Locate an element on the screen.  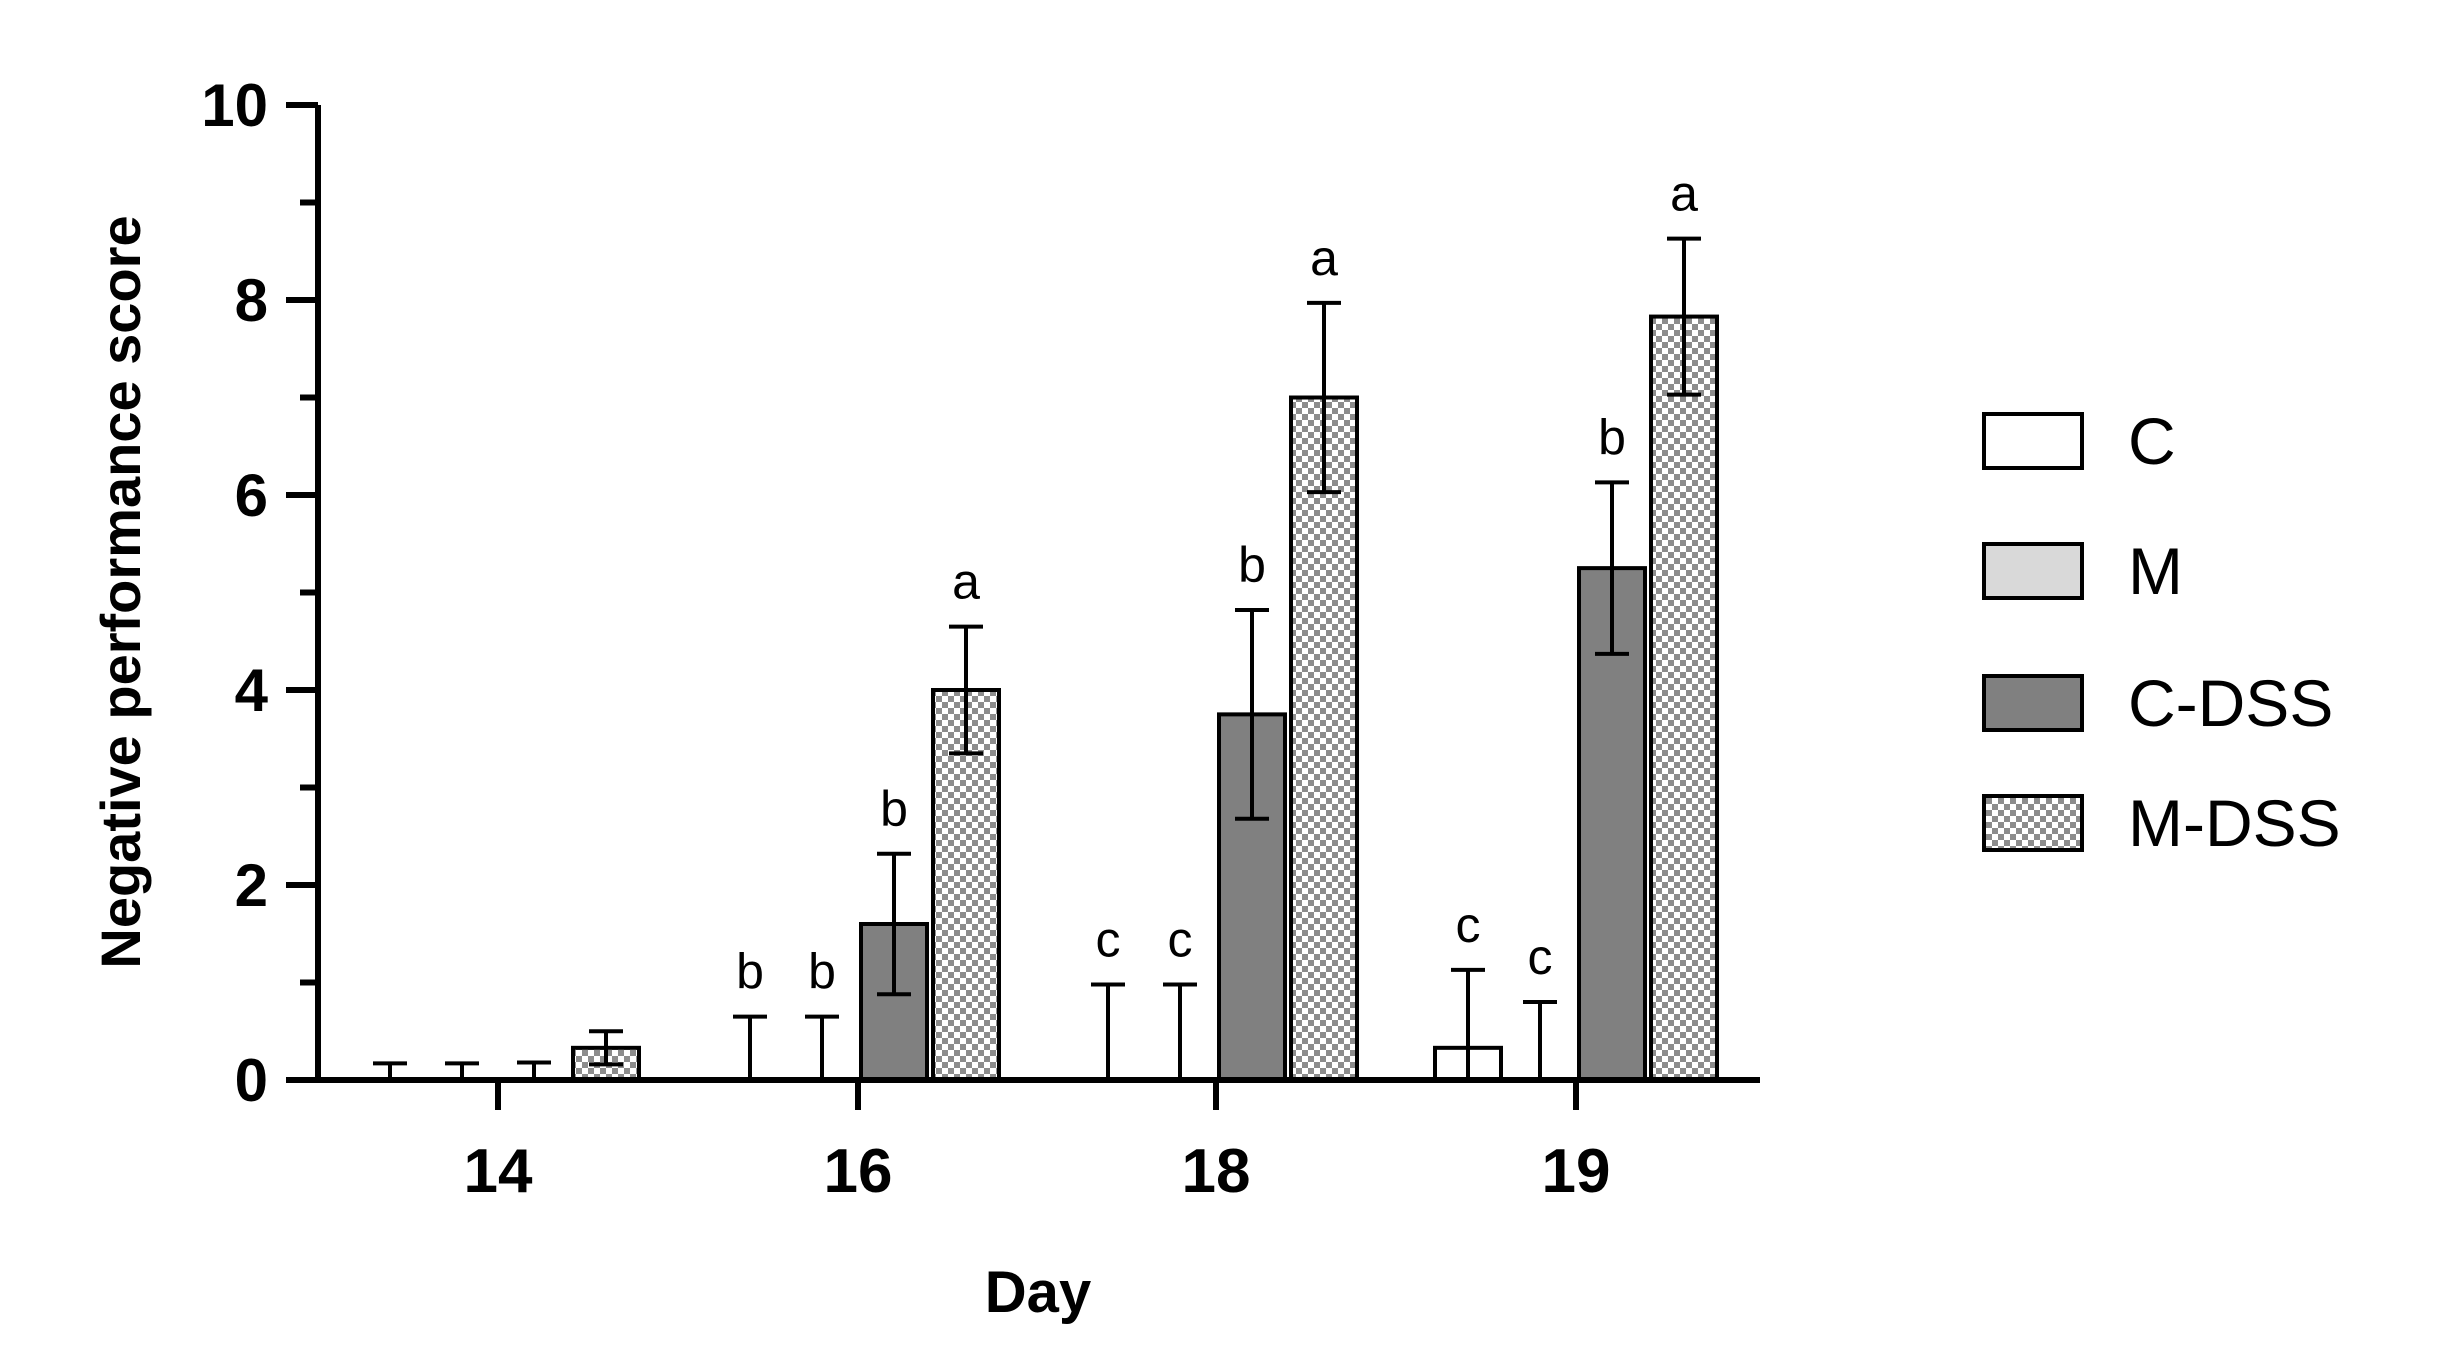
legend-swatch-M-DSS is located at coordinates (2033, 823).